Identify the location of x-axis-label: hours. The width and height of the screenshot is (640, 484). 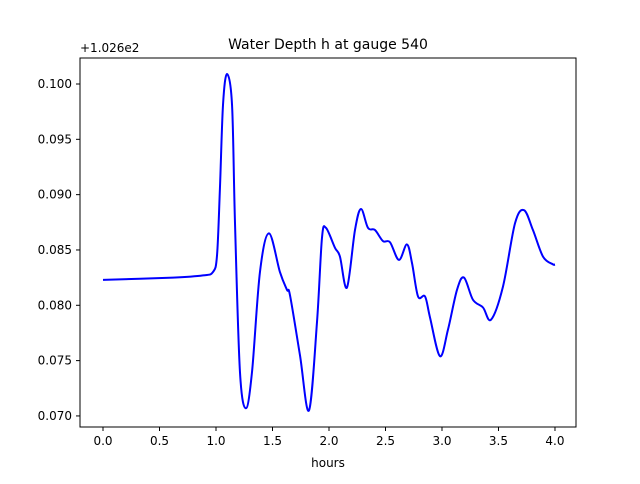
(328, 463).